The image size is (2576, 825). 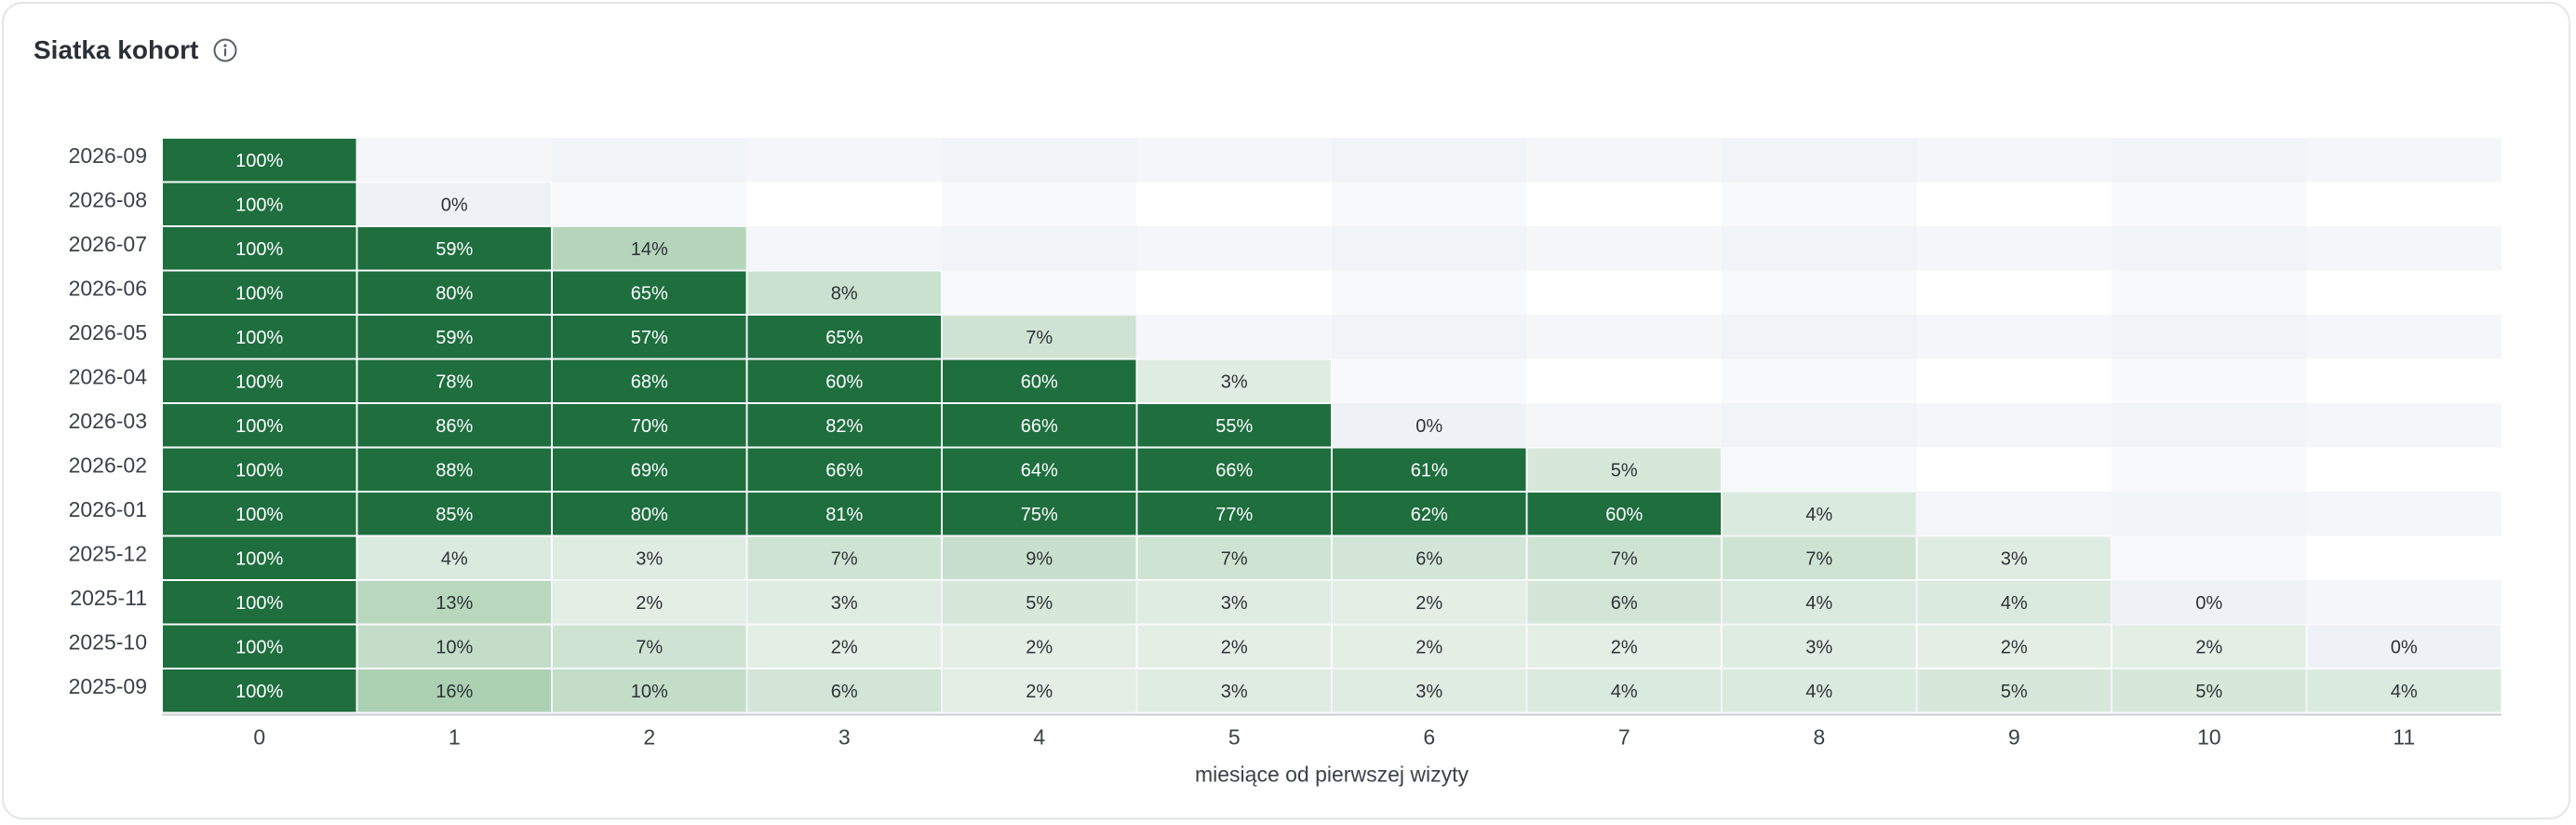 What do you see at coordinates (649, 427) in the screenshot?
I see `cell-label: 70%` at bounding box center [649, 427].